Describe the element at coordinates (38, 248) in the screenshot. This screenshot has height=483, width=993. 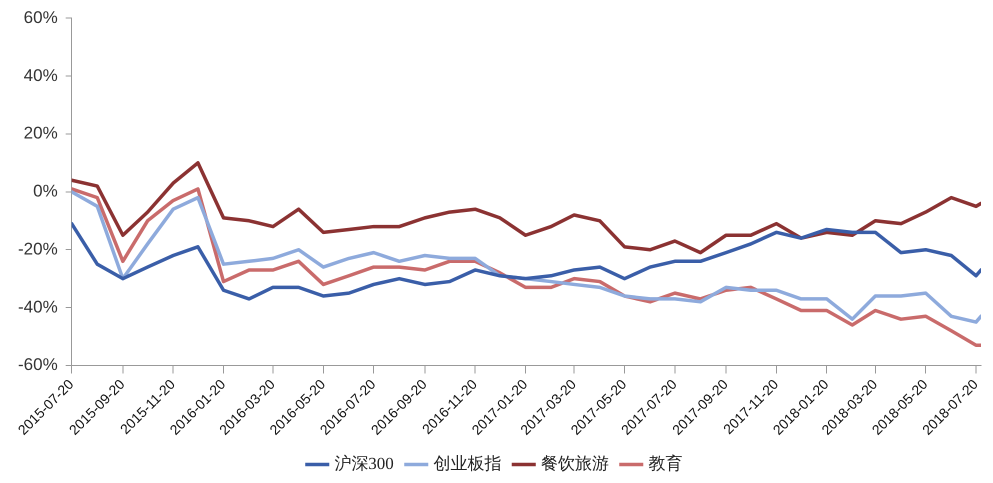
I see `y-tick-label: -20%` at that location.